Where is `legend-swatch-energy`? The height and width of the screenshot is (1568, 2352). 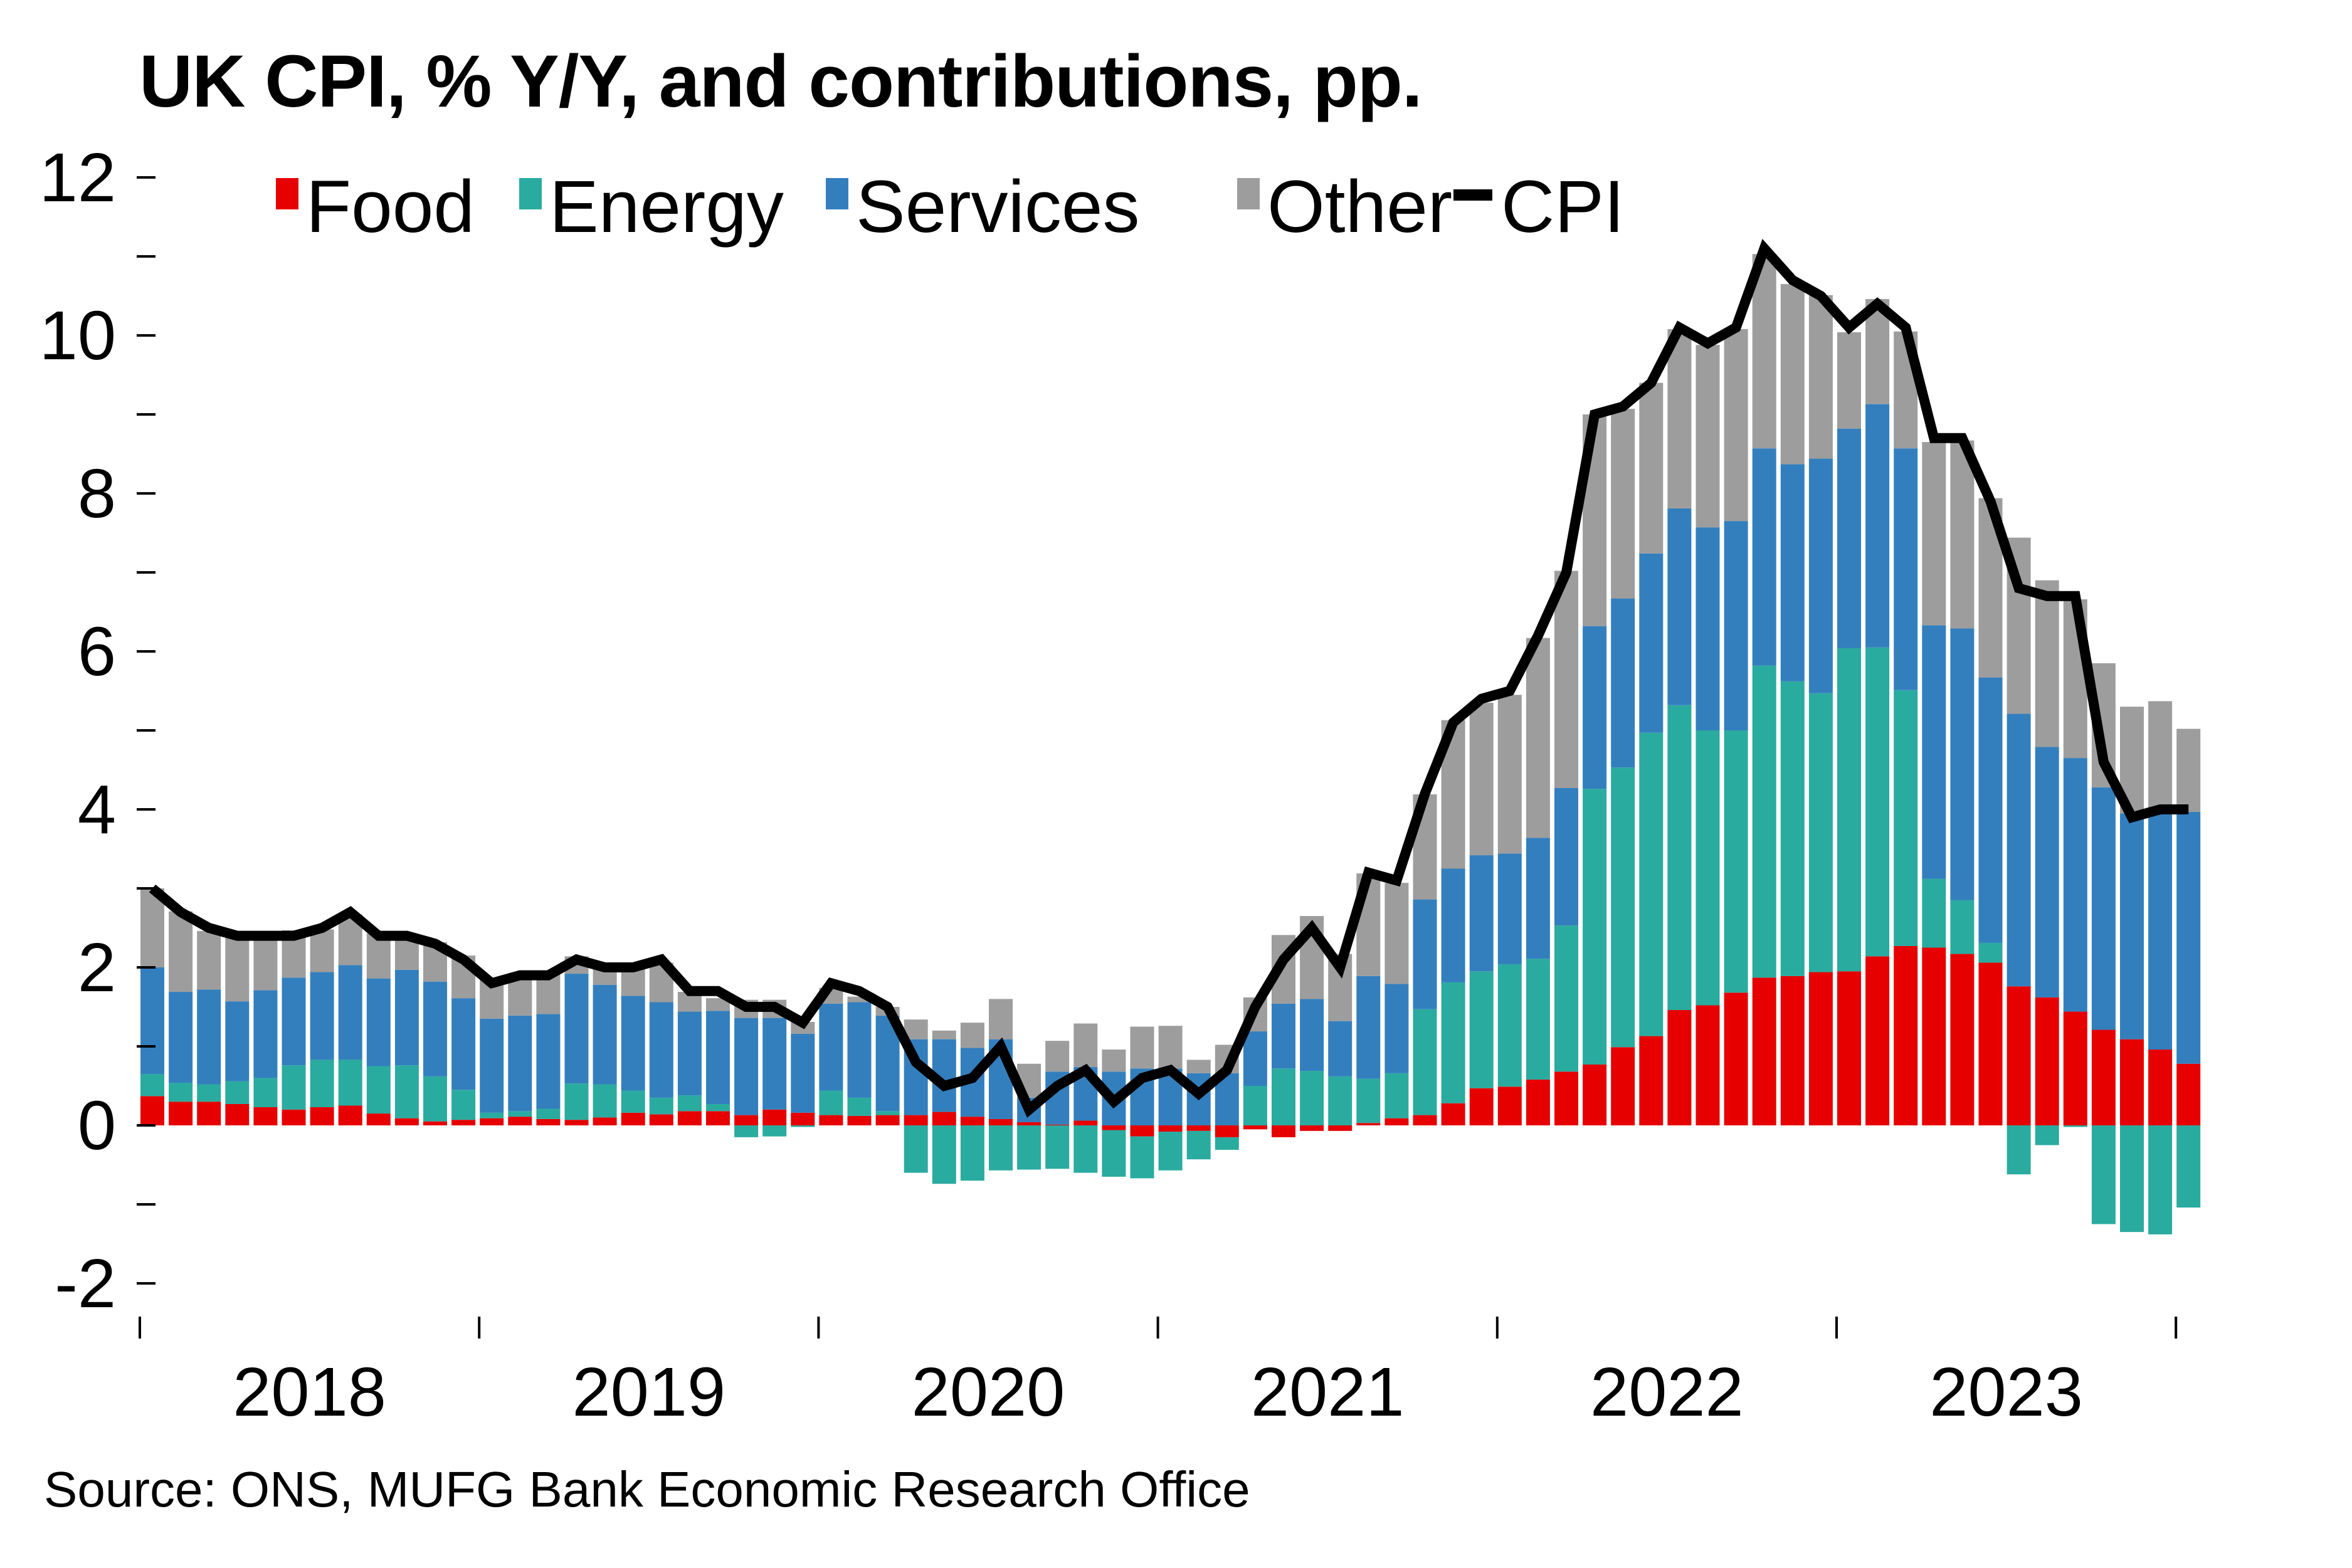 legend-swatch-energy is located at coordinates (530, 193).